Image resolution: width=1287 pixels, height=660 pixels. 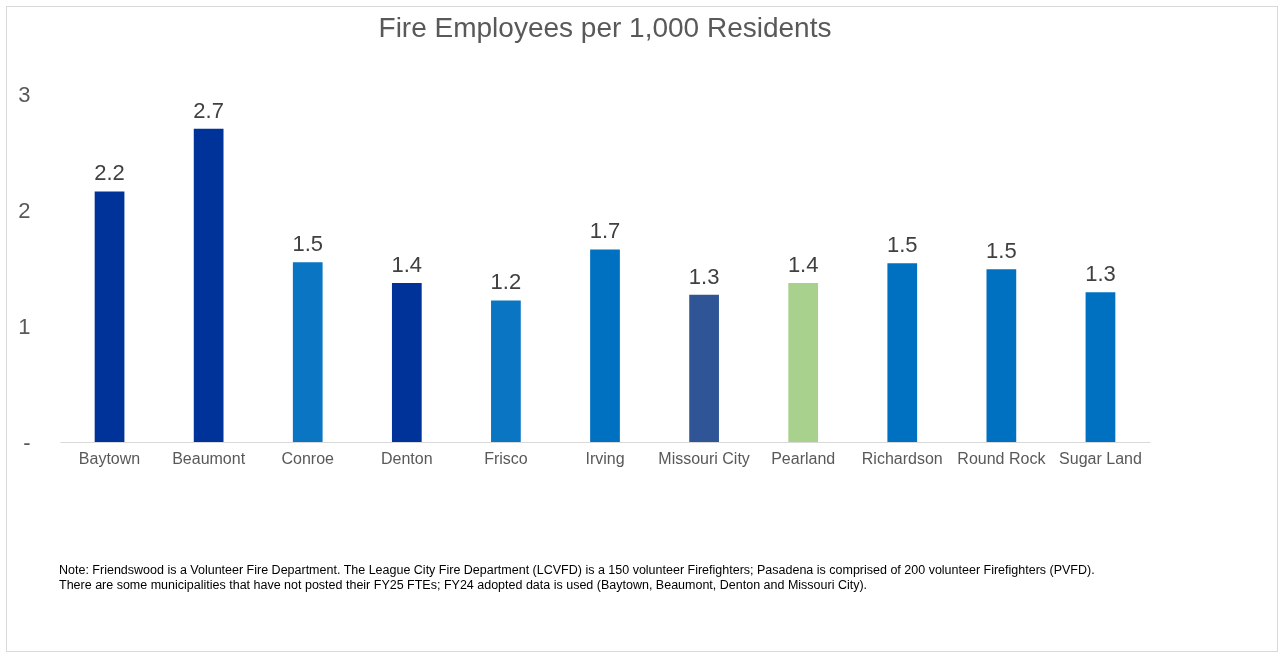 I want to click on data-label: 2.7, so click(x=208, y=110).